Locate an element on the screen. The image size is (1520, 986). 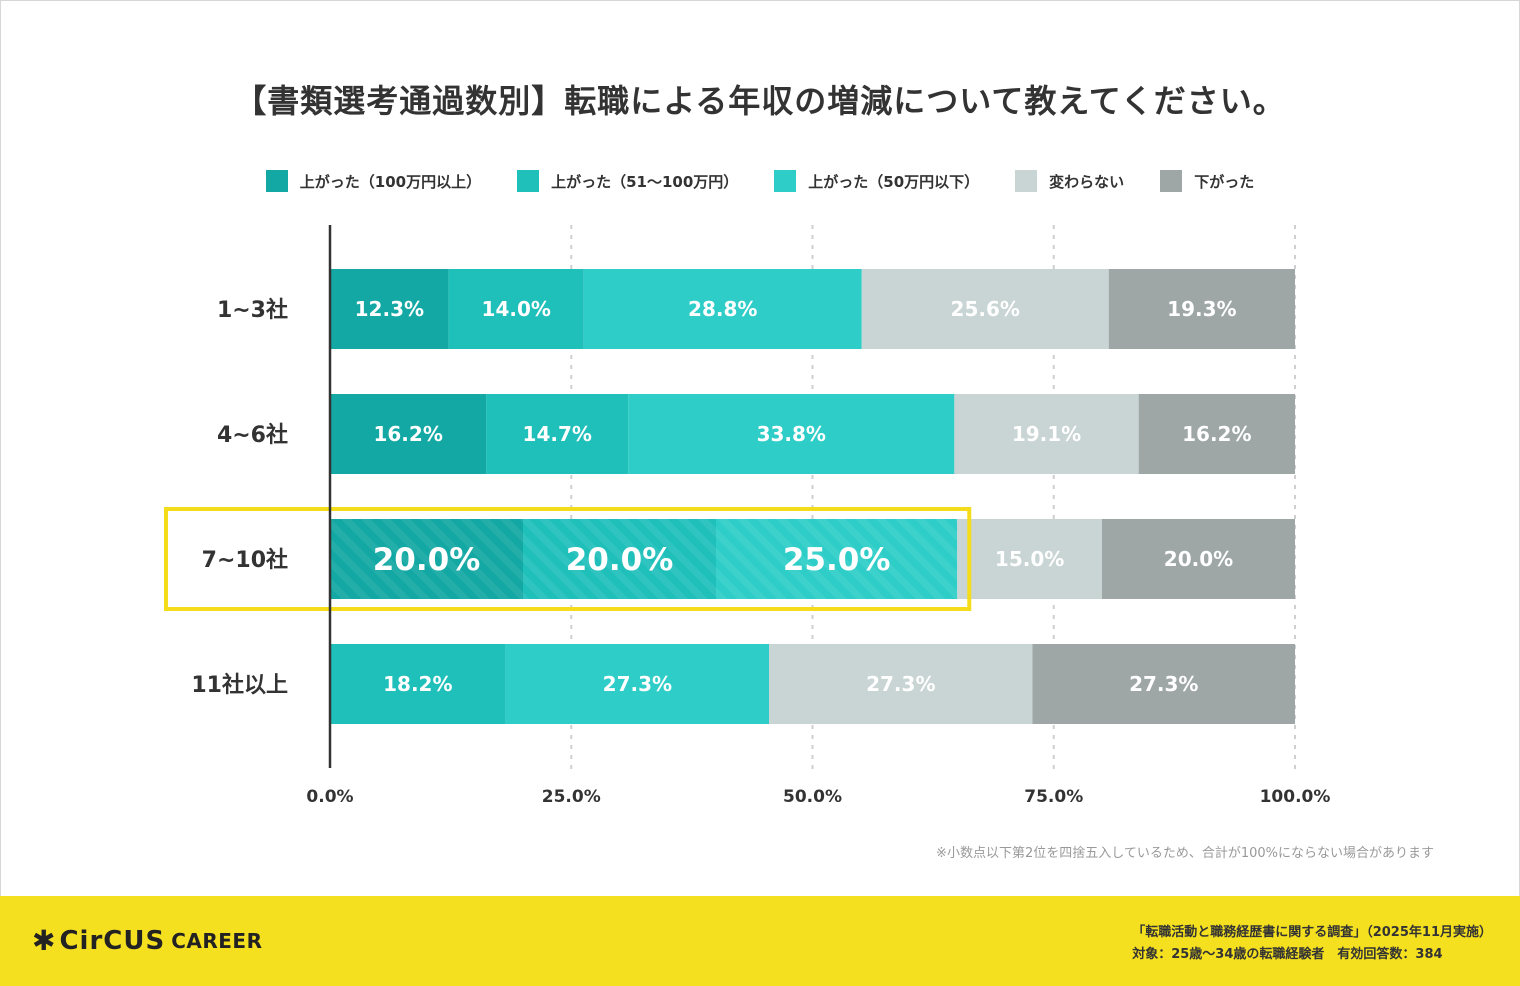
bar-value-label: 14.7% is located at coordinates (557, 434).